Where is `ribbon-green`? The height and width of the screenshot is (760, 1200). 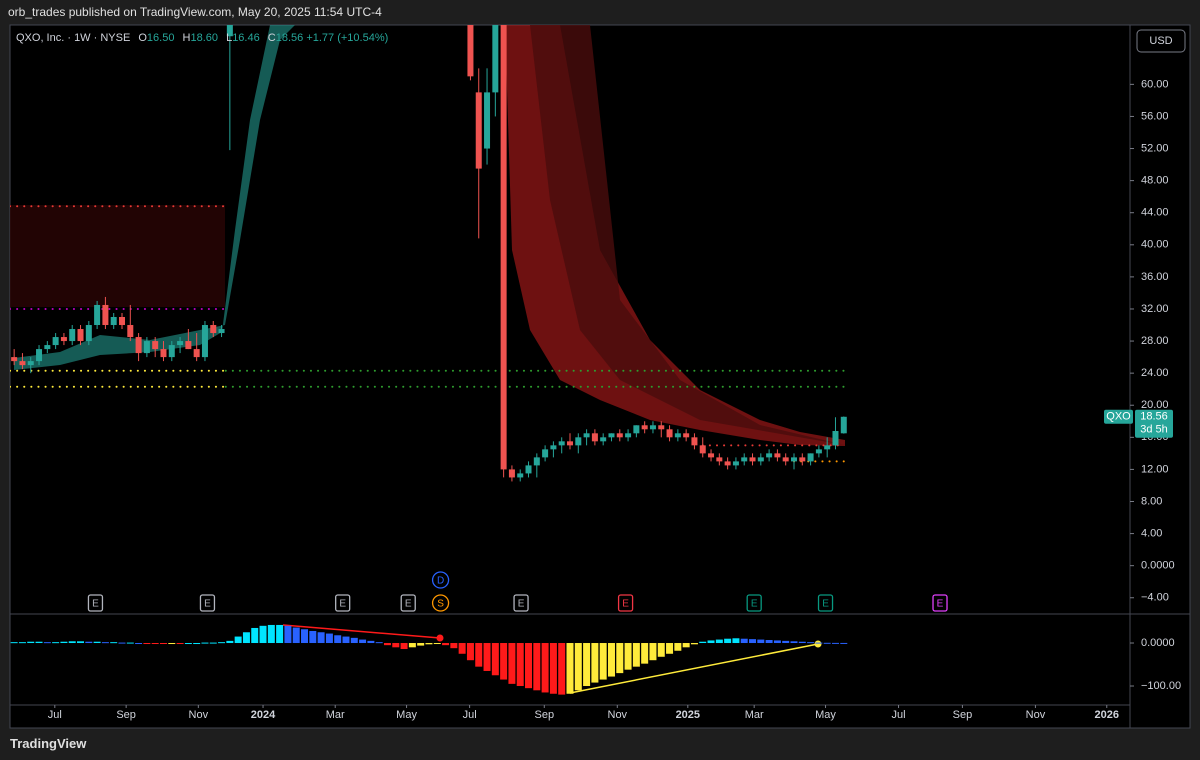
ribbon-green is located at coordinates (154, 197).